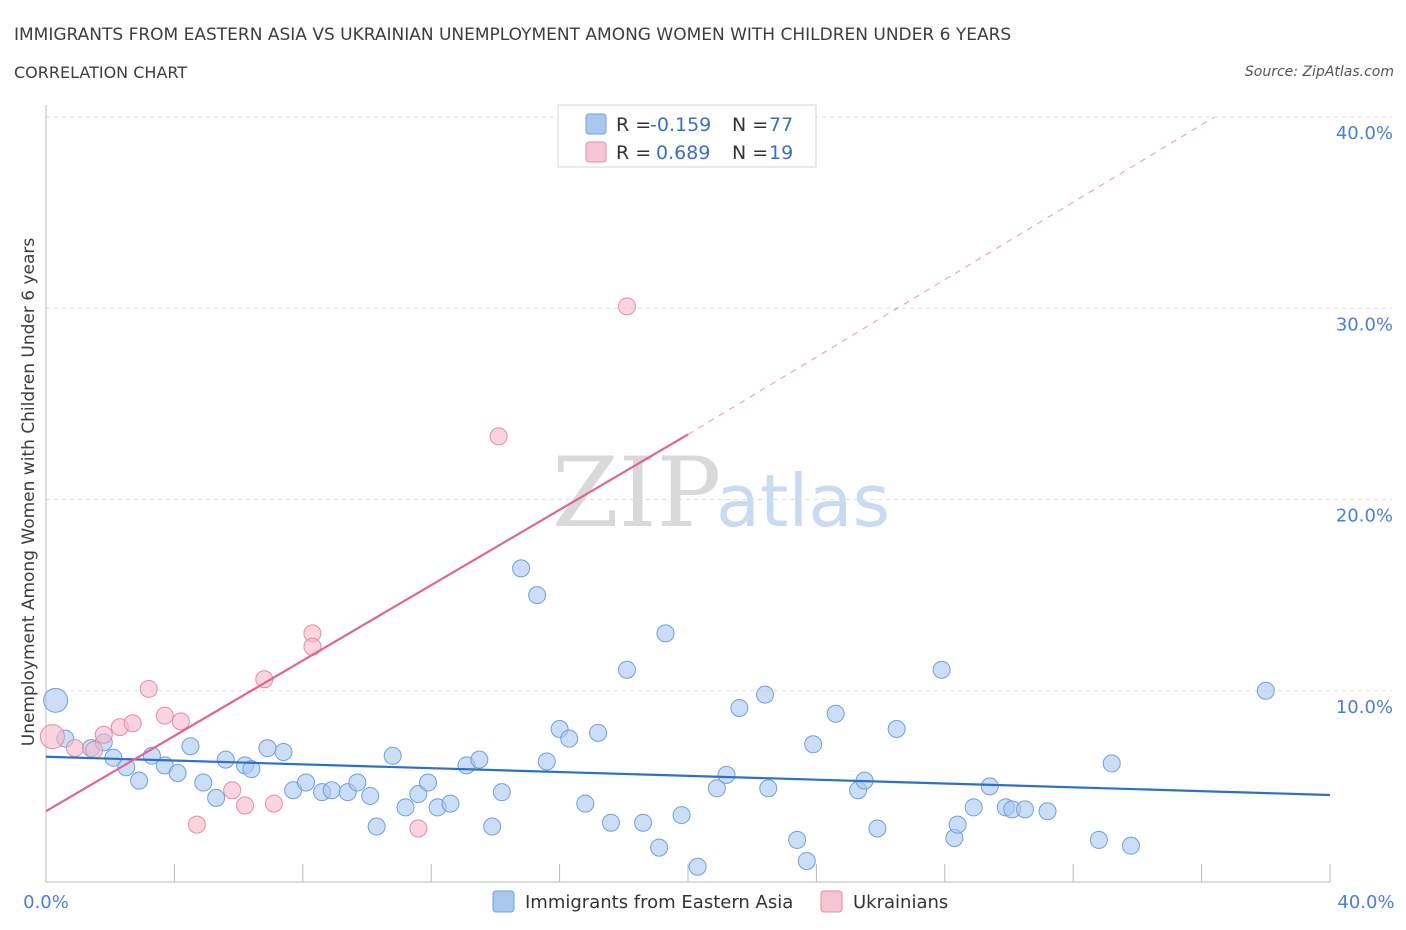 The width and height of the screenshot is (1406, 930). I want to click on stats-legend: R = -0.159 N = 77 R = 0.689 N = 19, so click(687, 136).